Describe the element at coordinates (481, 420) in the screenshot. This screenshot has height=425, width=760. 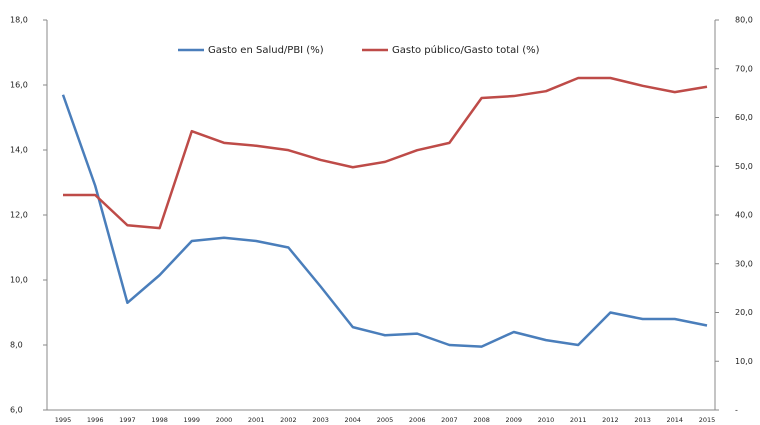
I see `x-tick-label: 2008` at that location.